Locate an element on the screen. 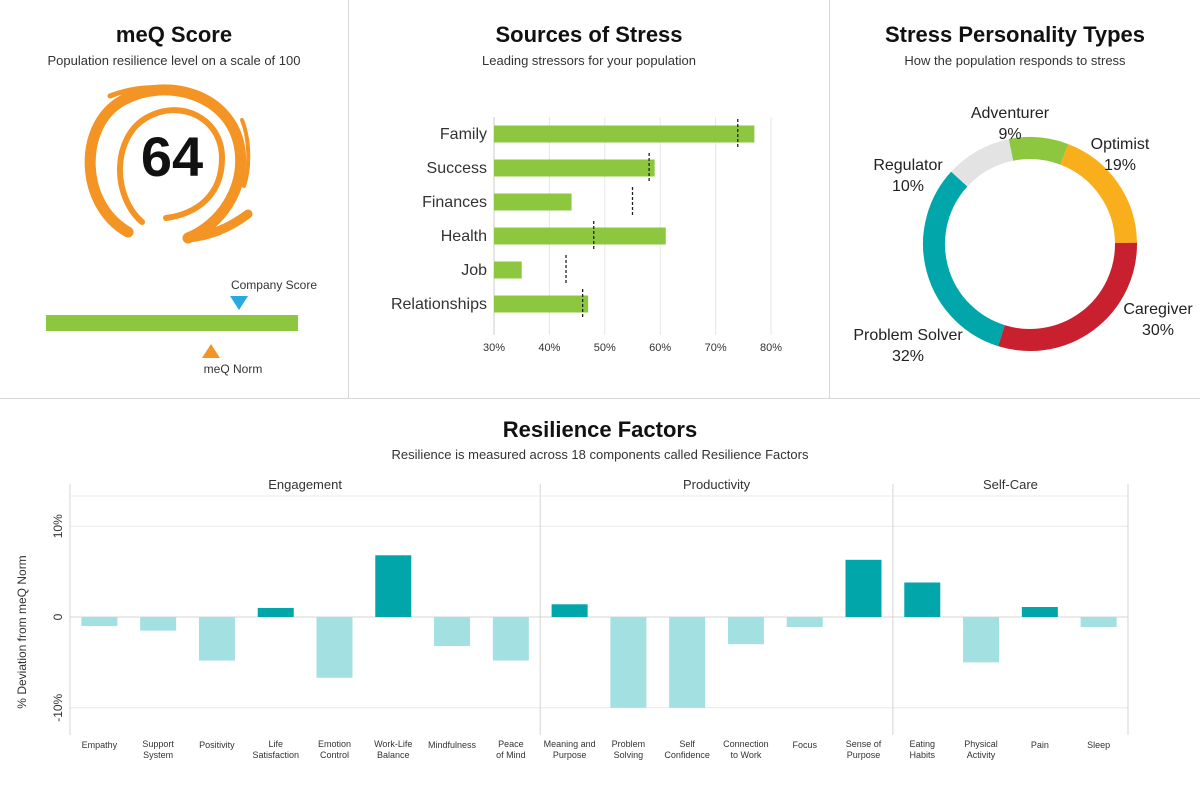 This screenshot has height=800, width=1200. divider-horizontal is located at coordinates (600, 398).